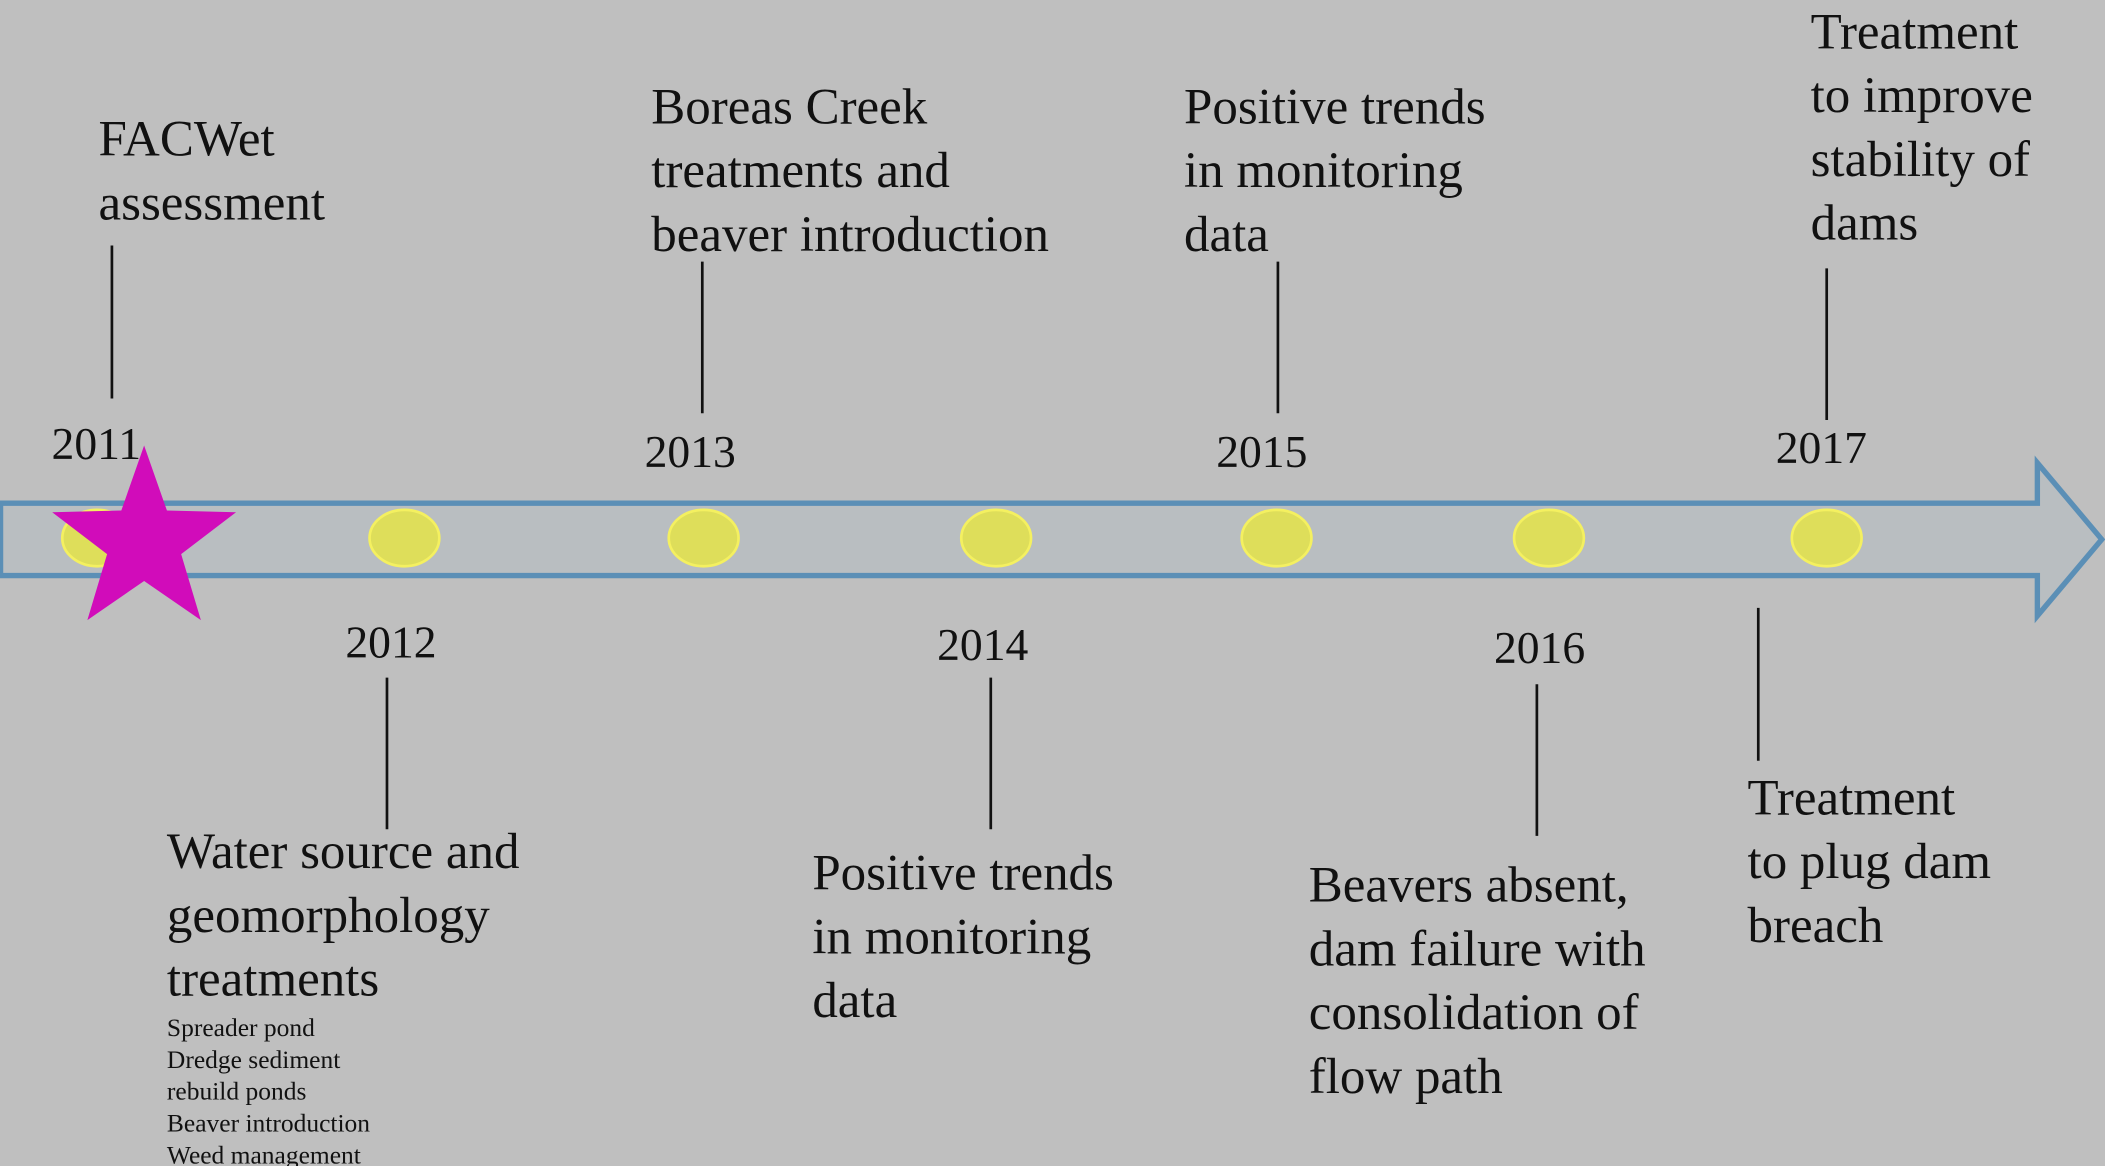 The height and width of the screenshot is (1166, 2105). I want to click on event-text: breach, so click(1816, 926).